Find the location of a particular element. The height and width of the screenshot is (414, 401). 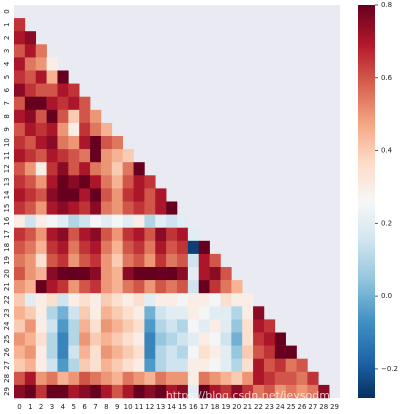

x-tick-label: 0 is located at coordinates (19, 407).